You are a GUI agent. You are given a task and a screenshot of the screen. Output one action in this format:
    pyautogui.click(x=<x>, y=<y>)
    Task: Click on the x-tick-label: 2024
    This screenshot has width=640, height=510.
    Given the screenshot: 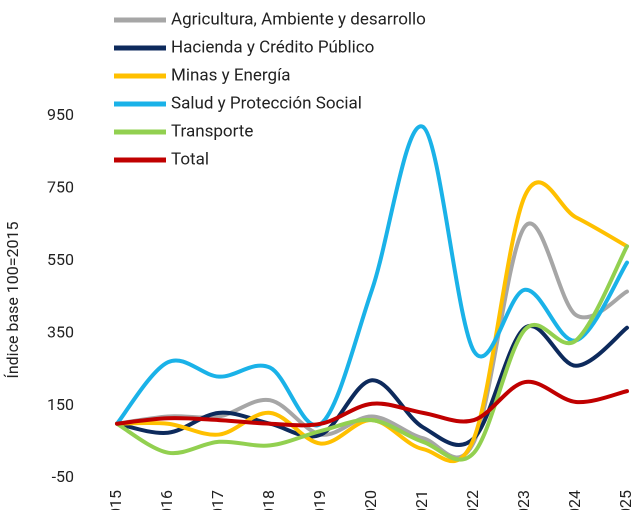 What is the action you would take?
    pyautogui.click(x=574, y=500)
    